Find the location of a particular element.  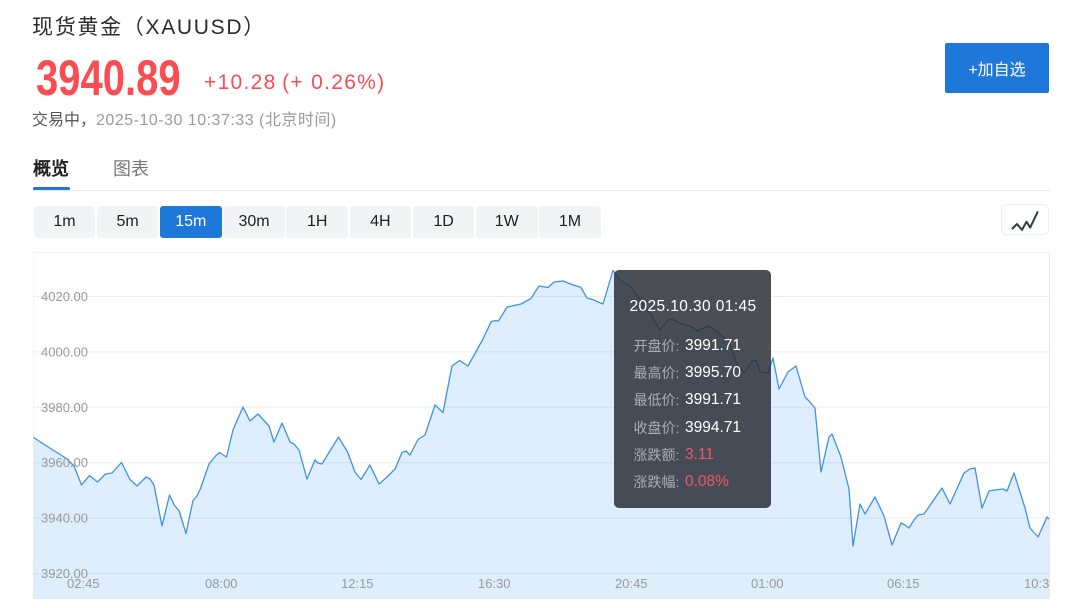

svg-text: 3980.00 is located at coordinates (64, 407).